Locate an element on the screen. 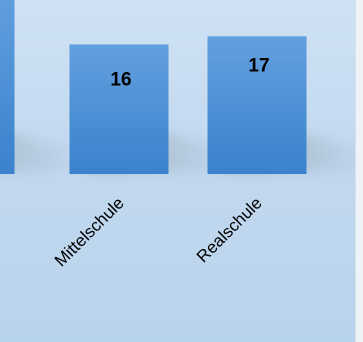  bar-mittelschule is located at coordinates (119, 109).